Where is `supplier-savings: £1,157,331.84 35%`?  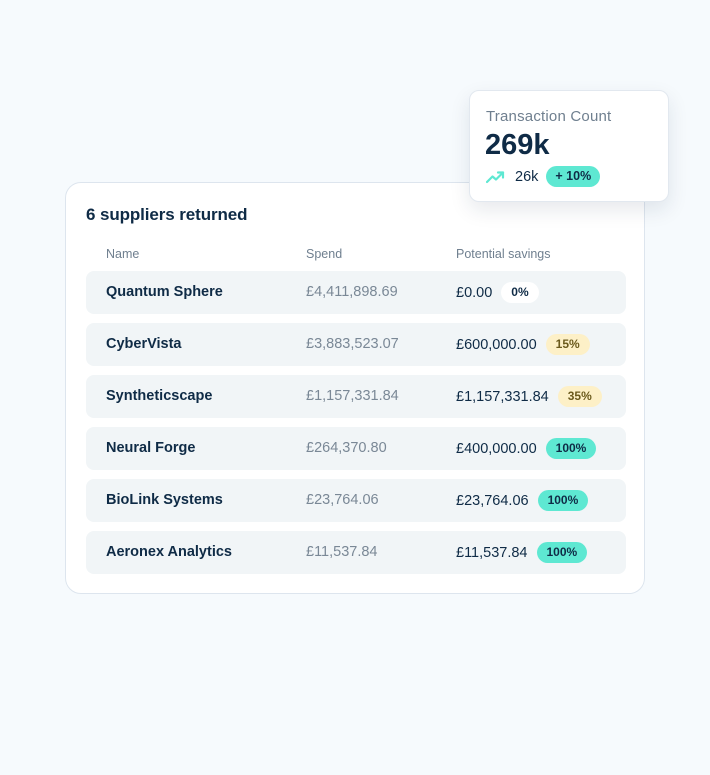 supplier-savings: £1,157,331.84 35% is located at coordinates (529, 396).